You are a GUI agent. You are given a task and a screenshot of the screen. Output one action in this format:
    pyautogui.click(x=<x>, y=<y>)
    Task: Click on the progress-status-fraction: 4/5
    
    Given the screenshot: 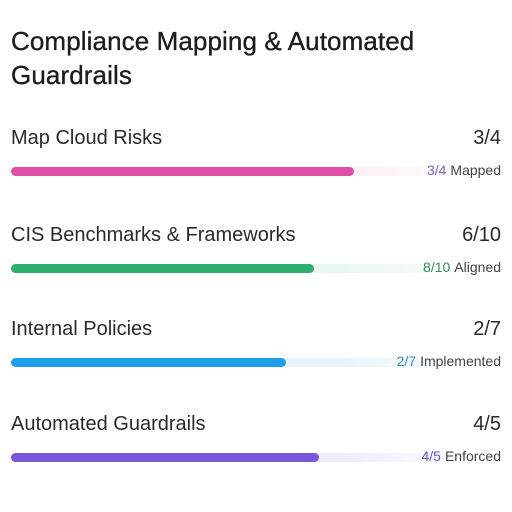 What is the action you would take?
    pyautogui.click(x=431, y=456)
    